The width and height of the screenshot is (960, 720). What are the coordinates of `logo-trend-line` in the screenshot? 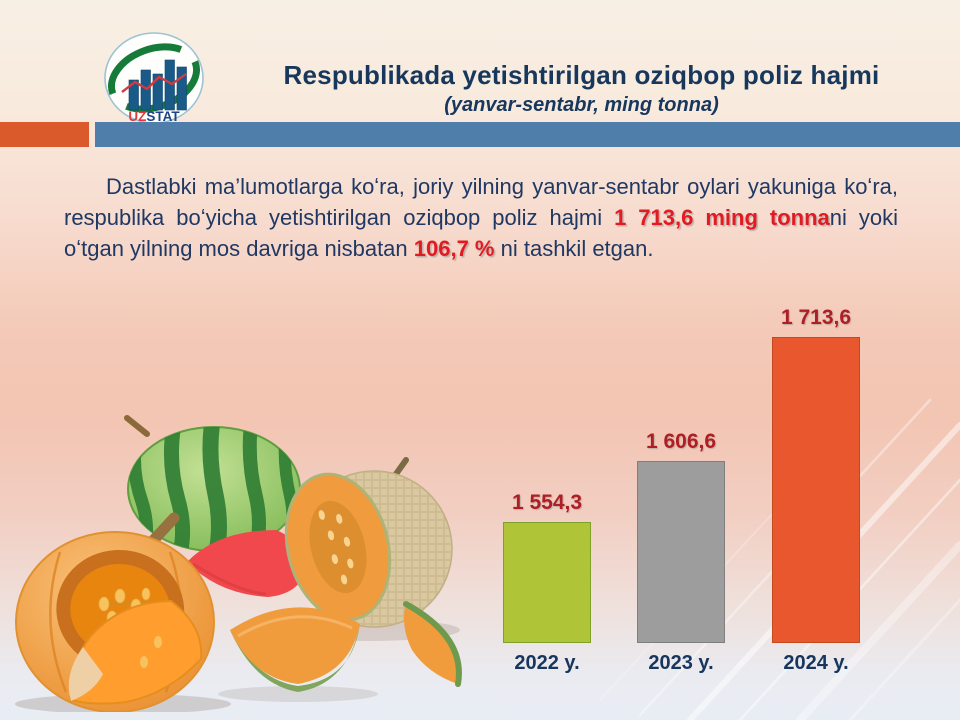 It's located at (154, 83).